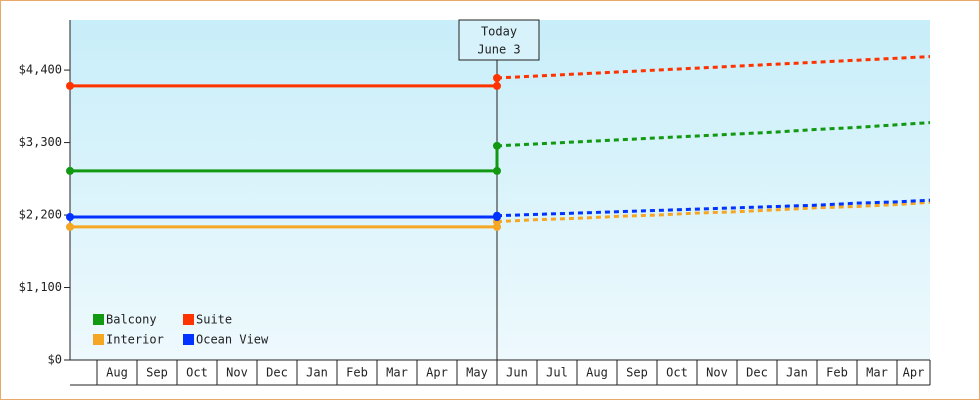 Image resolution: width=980 pixels, height=400 pixels. I want to click on y-tick-label: $4,400, so click(40, 70).